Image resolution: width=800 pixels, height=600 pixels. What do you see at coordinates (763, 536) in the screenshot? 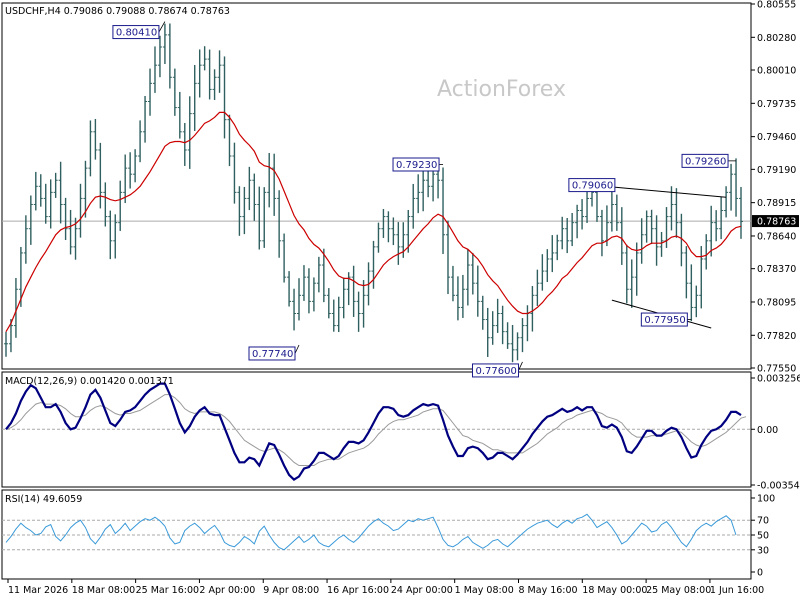
I see `rsi-y-tick-label: 50` at bounding box center [763, 536].